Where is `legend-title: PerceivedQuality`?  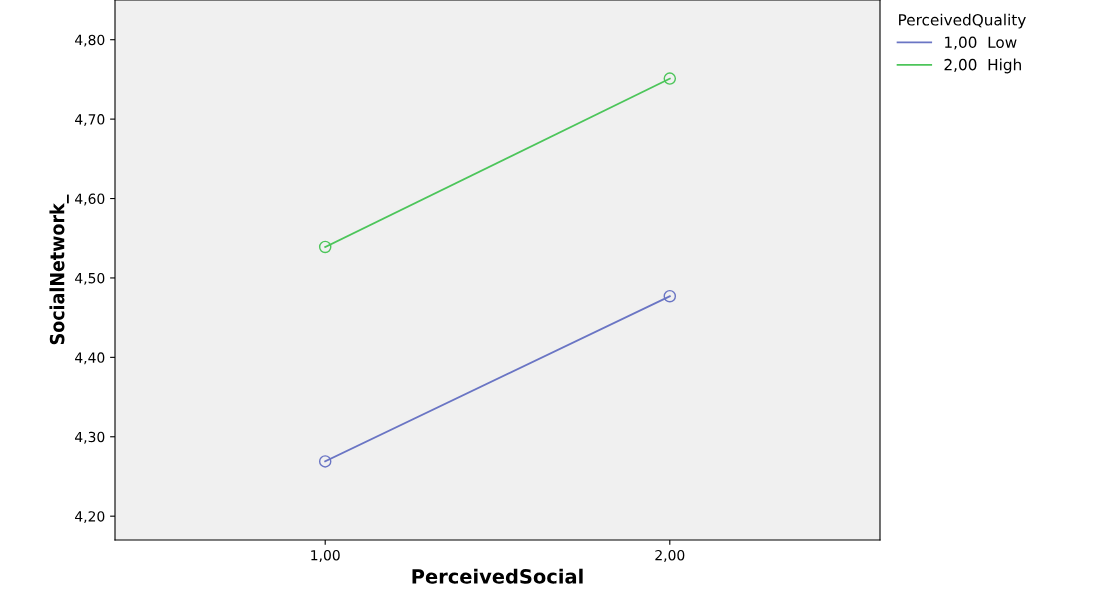 legend-title: PerceivedQuality is located at coordinates (962, 21).